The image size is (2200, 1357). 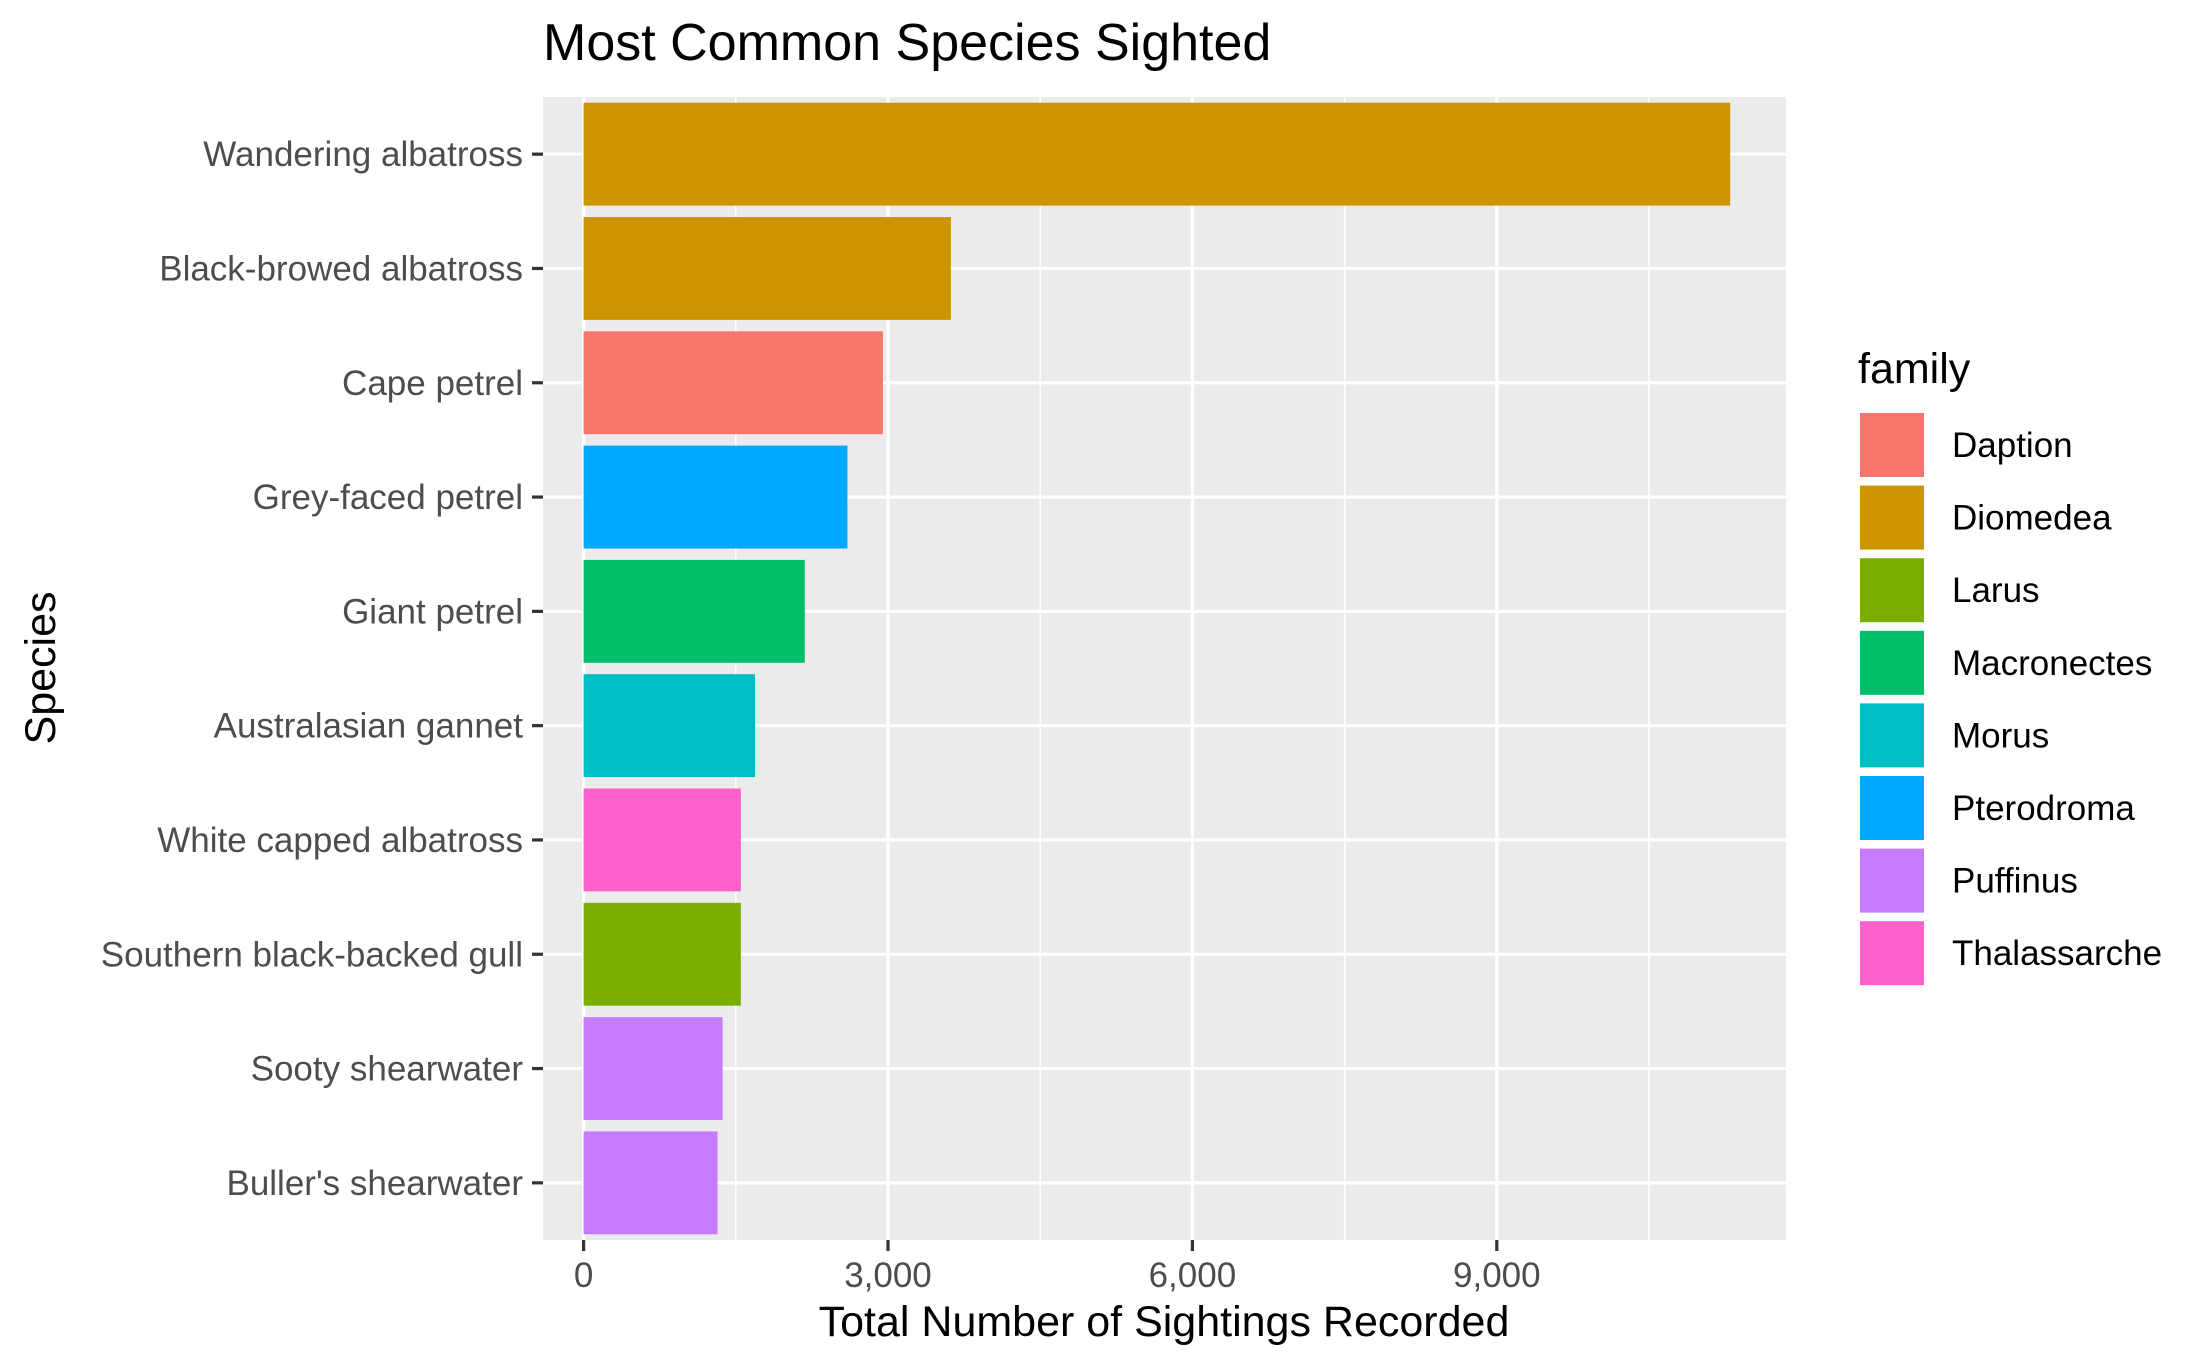 I want to click on y-tick-label: Buller's shearwater, so click(x=374, y=1183).